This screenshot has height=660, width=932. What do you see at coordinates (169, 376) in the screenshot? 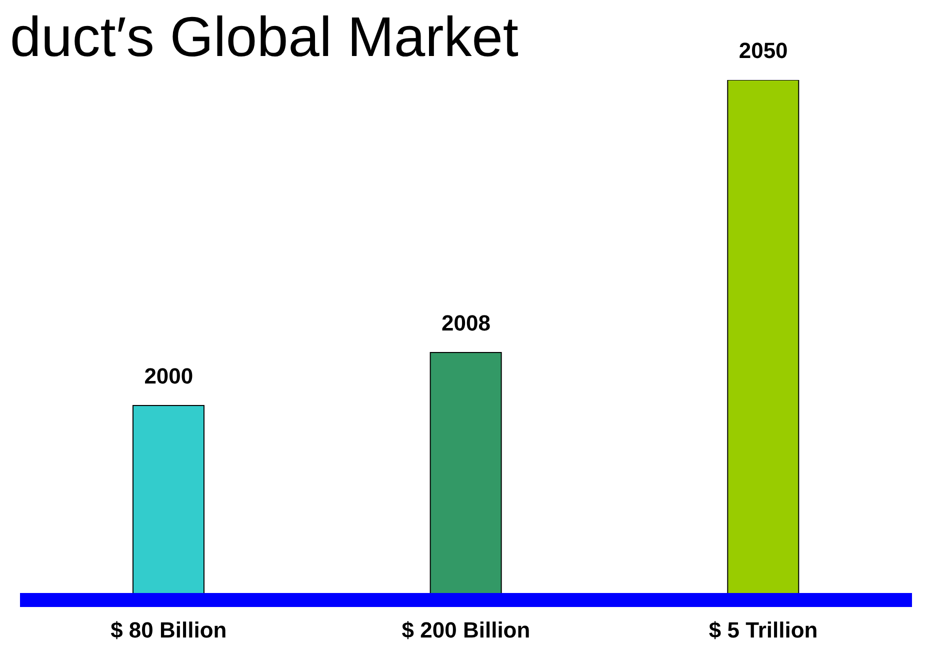
I see `annotation: 2000` at bounding box center [169, 376].